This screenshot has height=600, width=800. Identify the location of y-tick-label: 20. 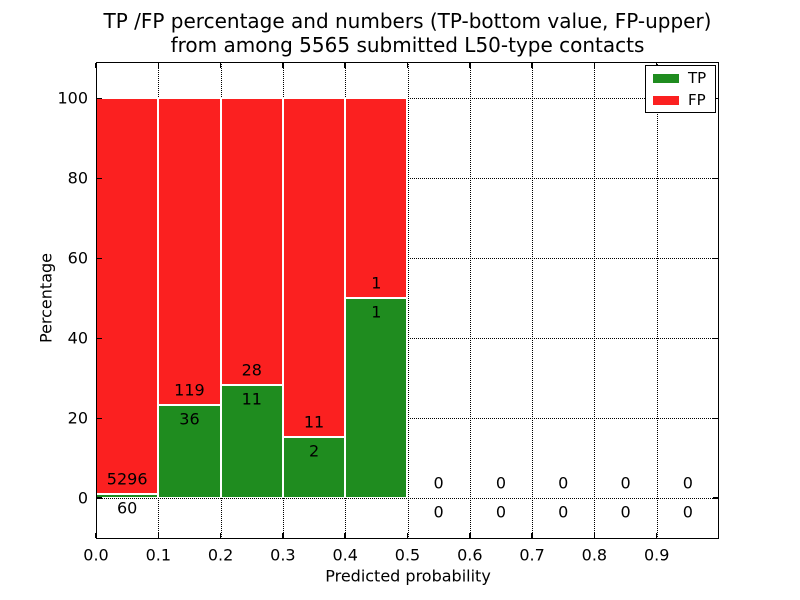
(77, 418).